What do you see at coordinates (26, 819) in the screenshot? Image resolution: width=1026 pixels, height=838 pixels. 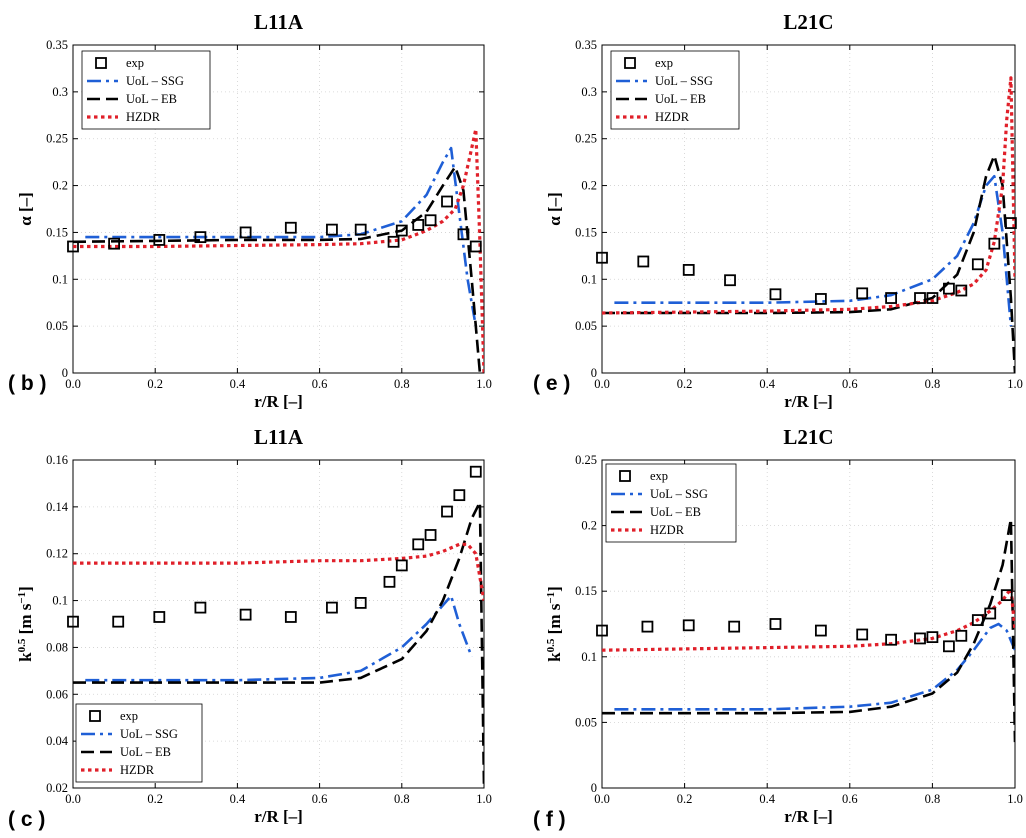 I see `panel-label: ( c )` at bounding box center [26, 819].